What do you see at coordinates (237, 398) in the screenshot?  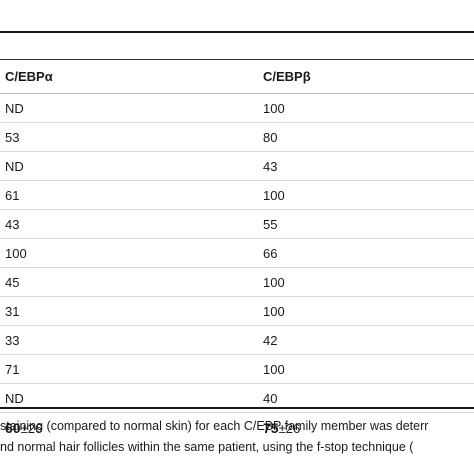 I see `table-row: ND 40` at bounding box center [237, 398].